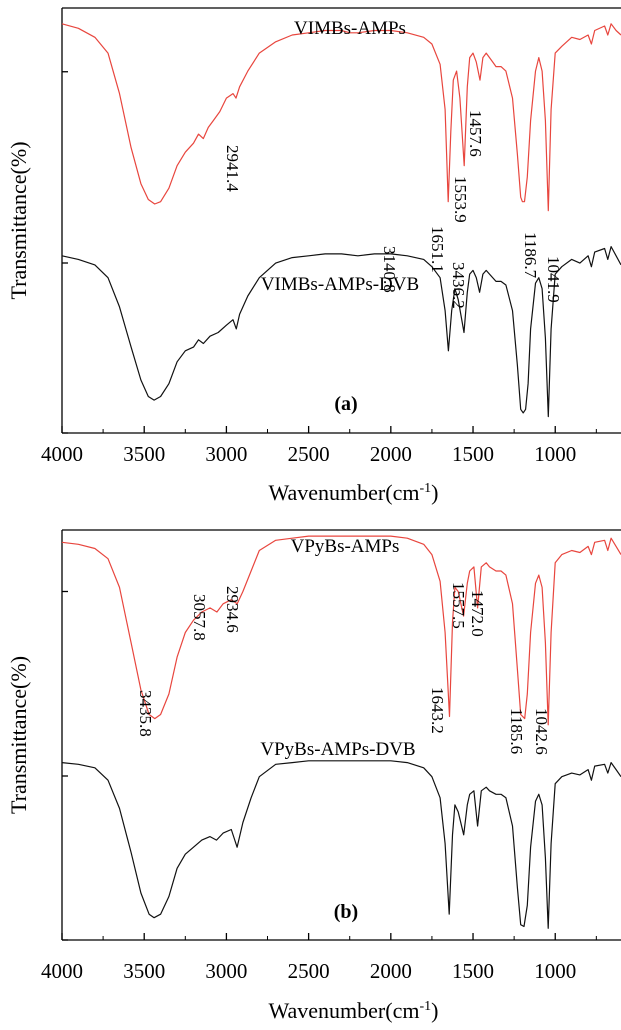  I want to click on peak-annotation: 1185.6, so click(516, 731).